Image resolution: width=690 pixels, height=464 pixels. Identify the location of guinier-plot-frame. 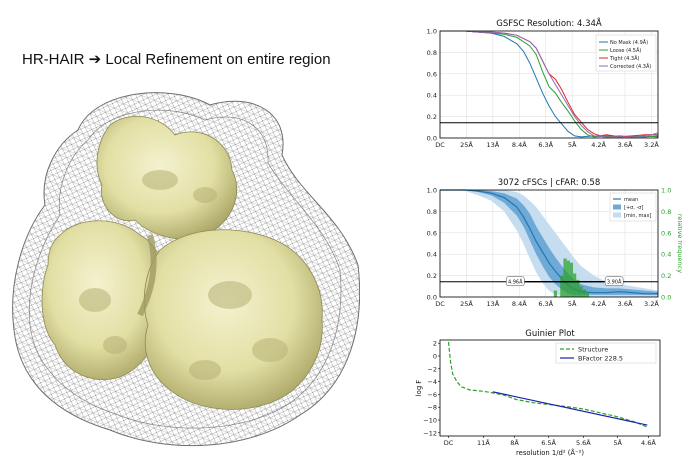
(550, 388).